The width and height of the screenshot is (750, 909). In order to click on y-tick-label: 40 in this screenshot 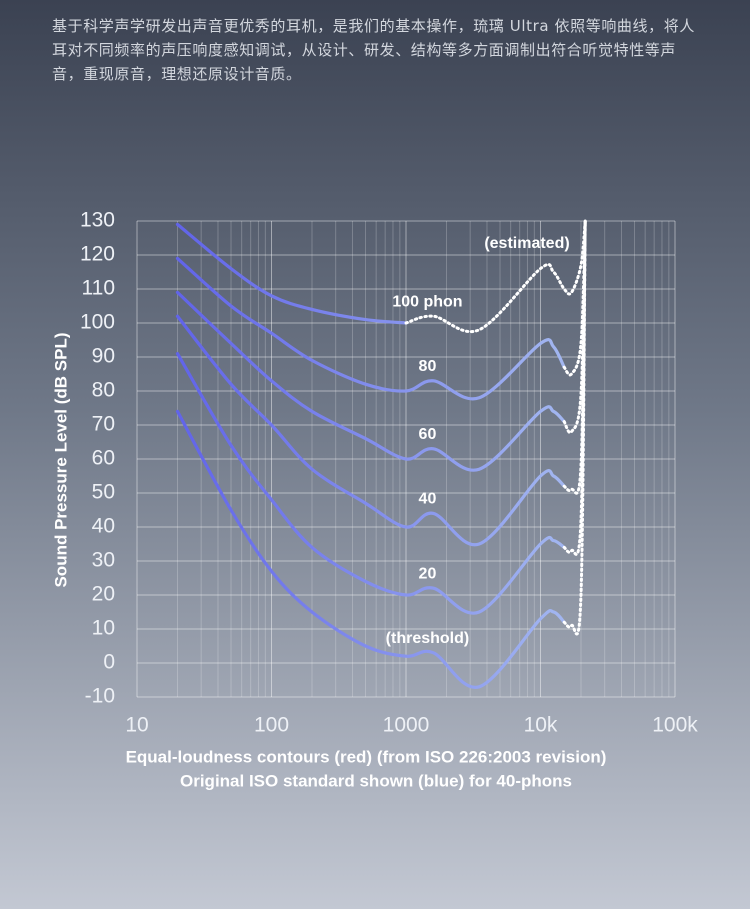, I will do `click(103, 526)`.